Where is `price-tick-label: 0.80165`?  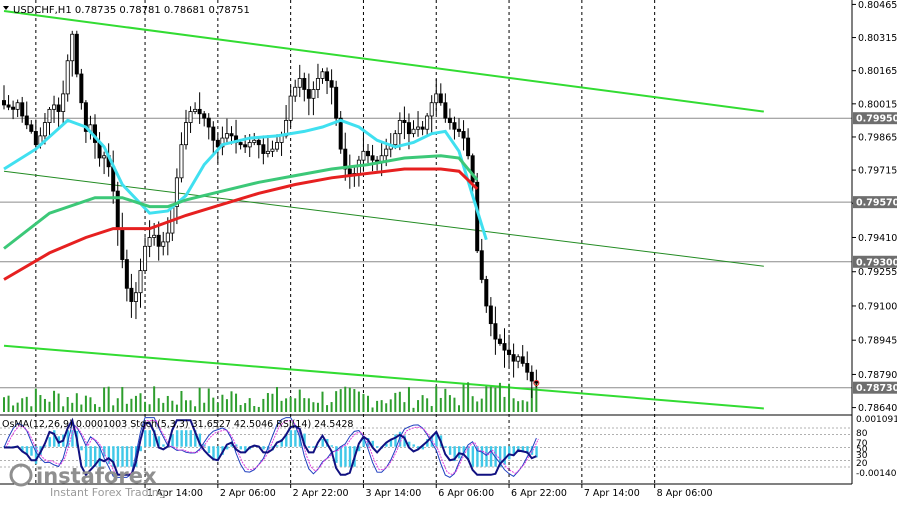
price-tick-label: 0.80165 is located at coordinates (877, 71).